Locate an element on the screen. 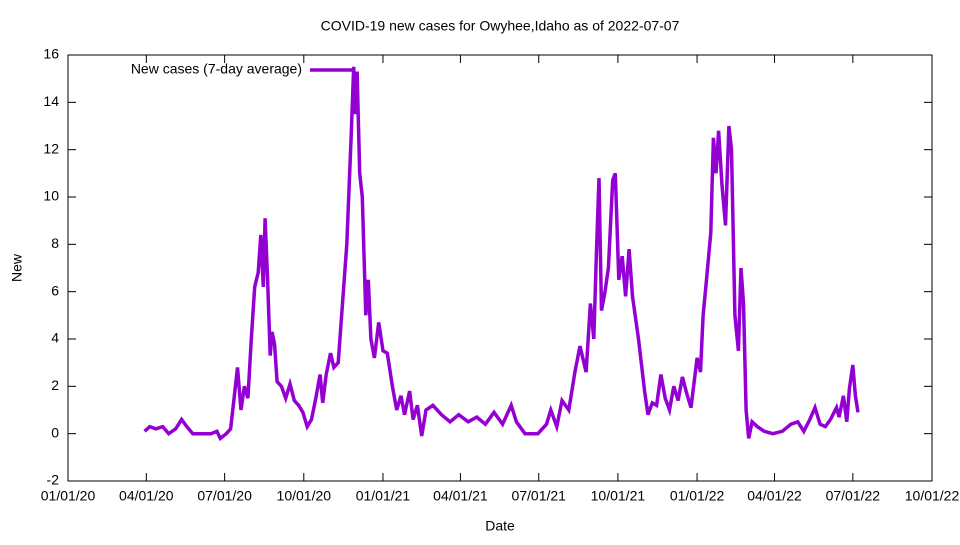 The width and height of the screenshot is (960, 545). y-tick-label: -2 is located at coordinates (53, 480).